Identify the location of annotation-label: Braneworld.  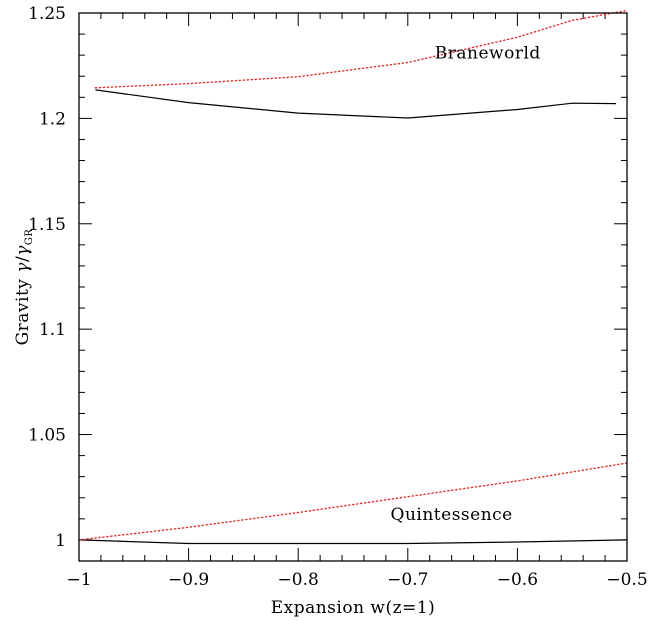
(488, 53).